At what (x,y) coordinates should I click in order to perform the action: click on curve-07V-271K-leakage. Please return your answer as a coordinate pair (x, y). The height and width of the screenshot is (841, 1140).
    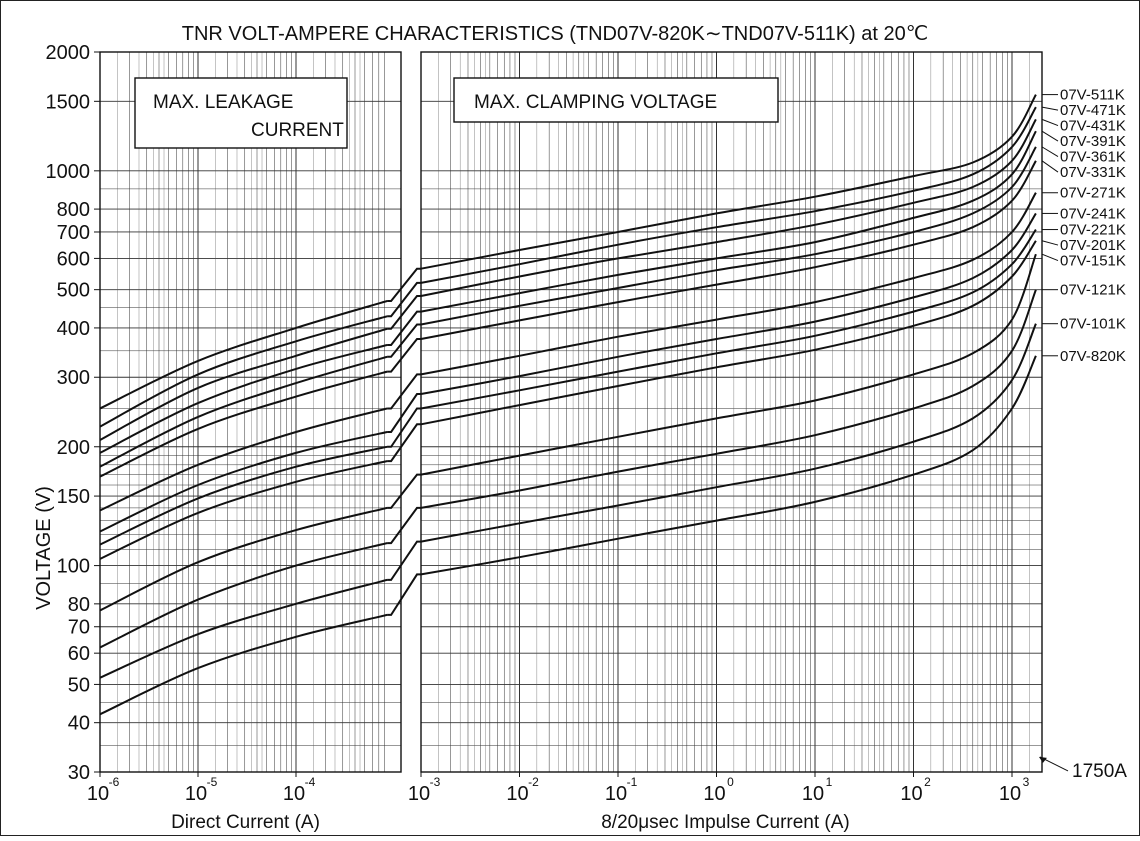
    Looking at the image, I should click on (243, 459).